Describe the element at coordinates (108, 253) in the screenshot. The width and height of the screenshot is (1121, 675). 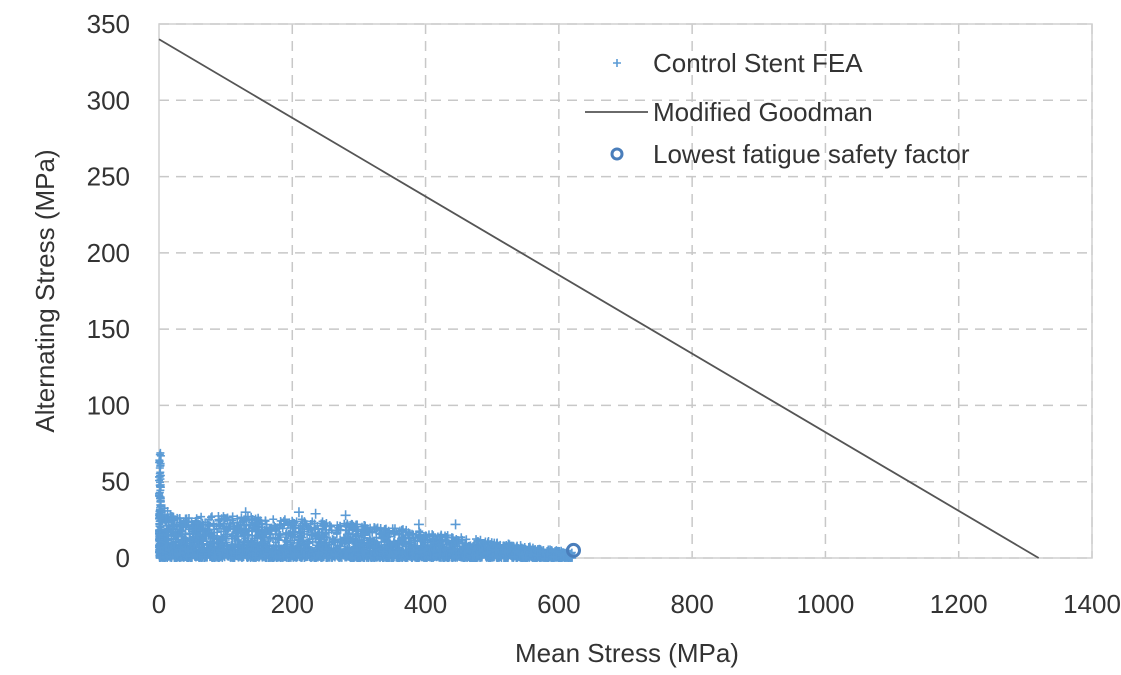
I see `y-tick-label: 200` at that location.